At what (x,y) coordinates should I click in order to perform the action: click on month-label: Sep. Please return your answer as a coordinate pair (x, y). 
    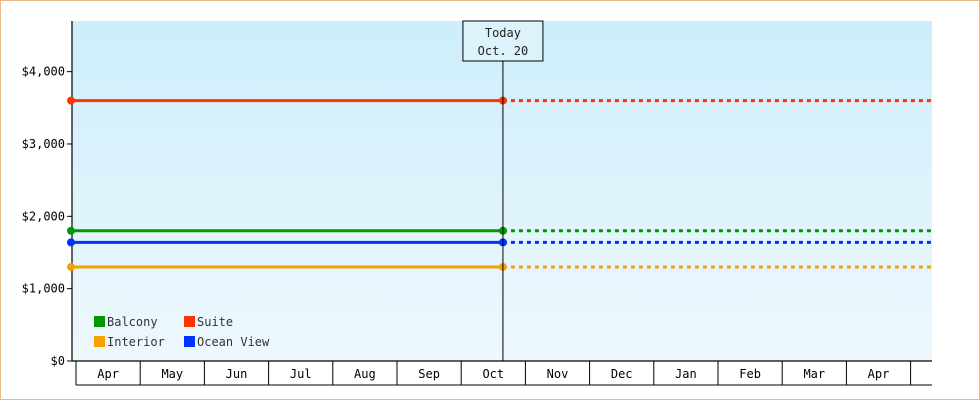
    Looking at the image, I should click on (429, 374).